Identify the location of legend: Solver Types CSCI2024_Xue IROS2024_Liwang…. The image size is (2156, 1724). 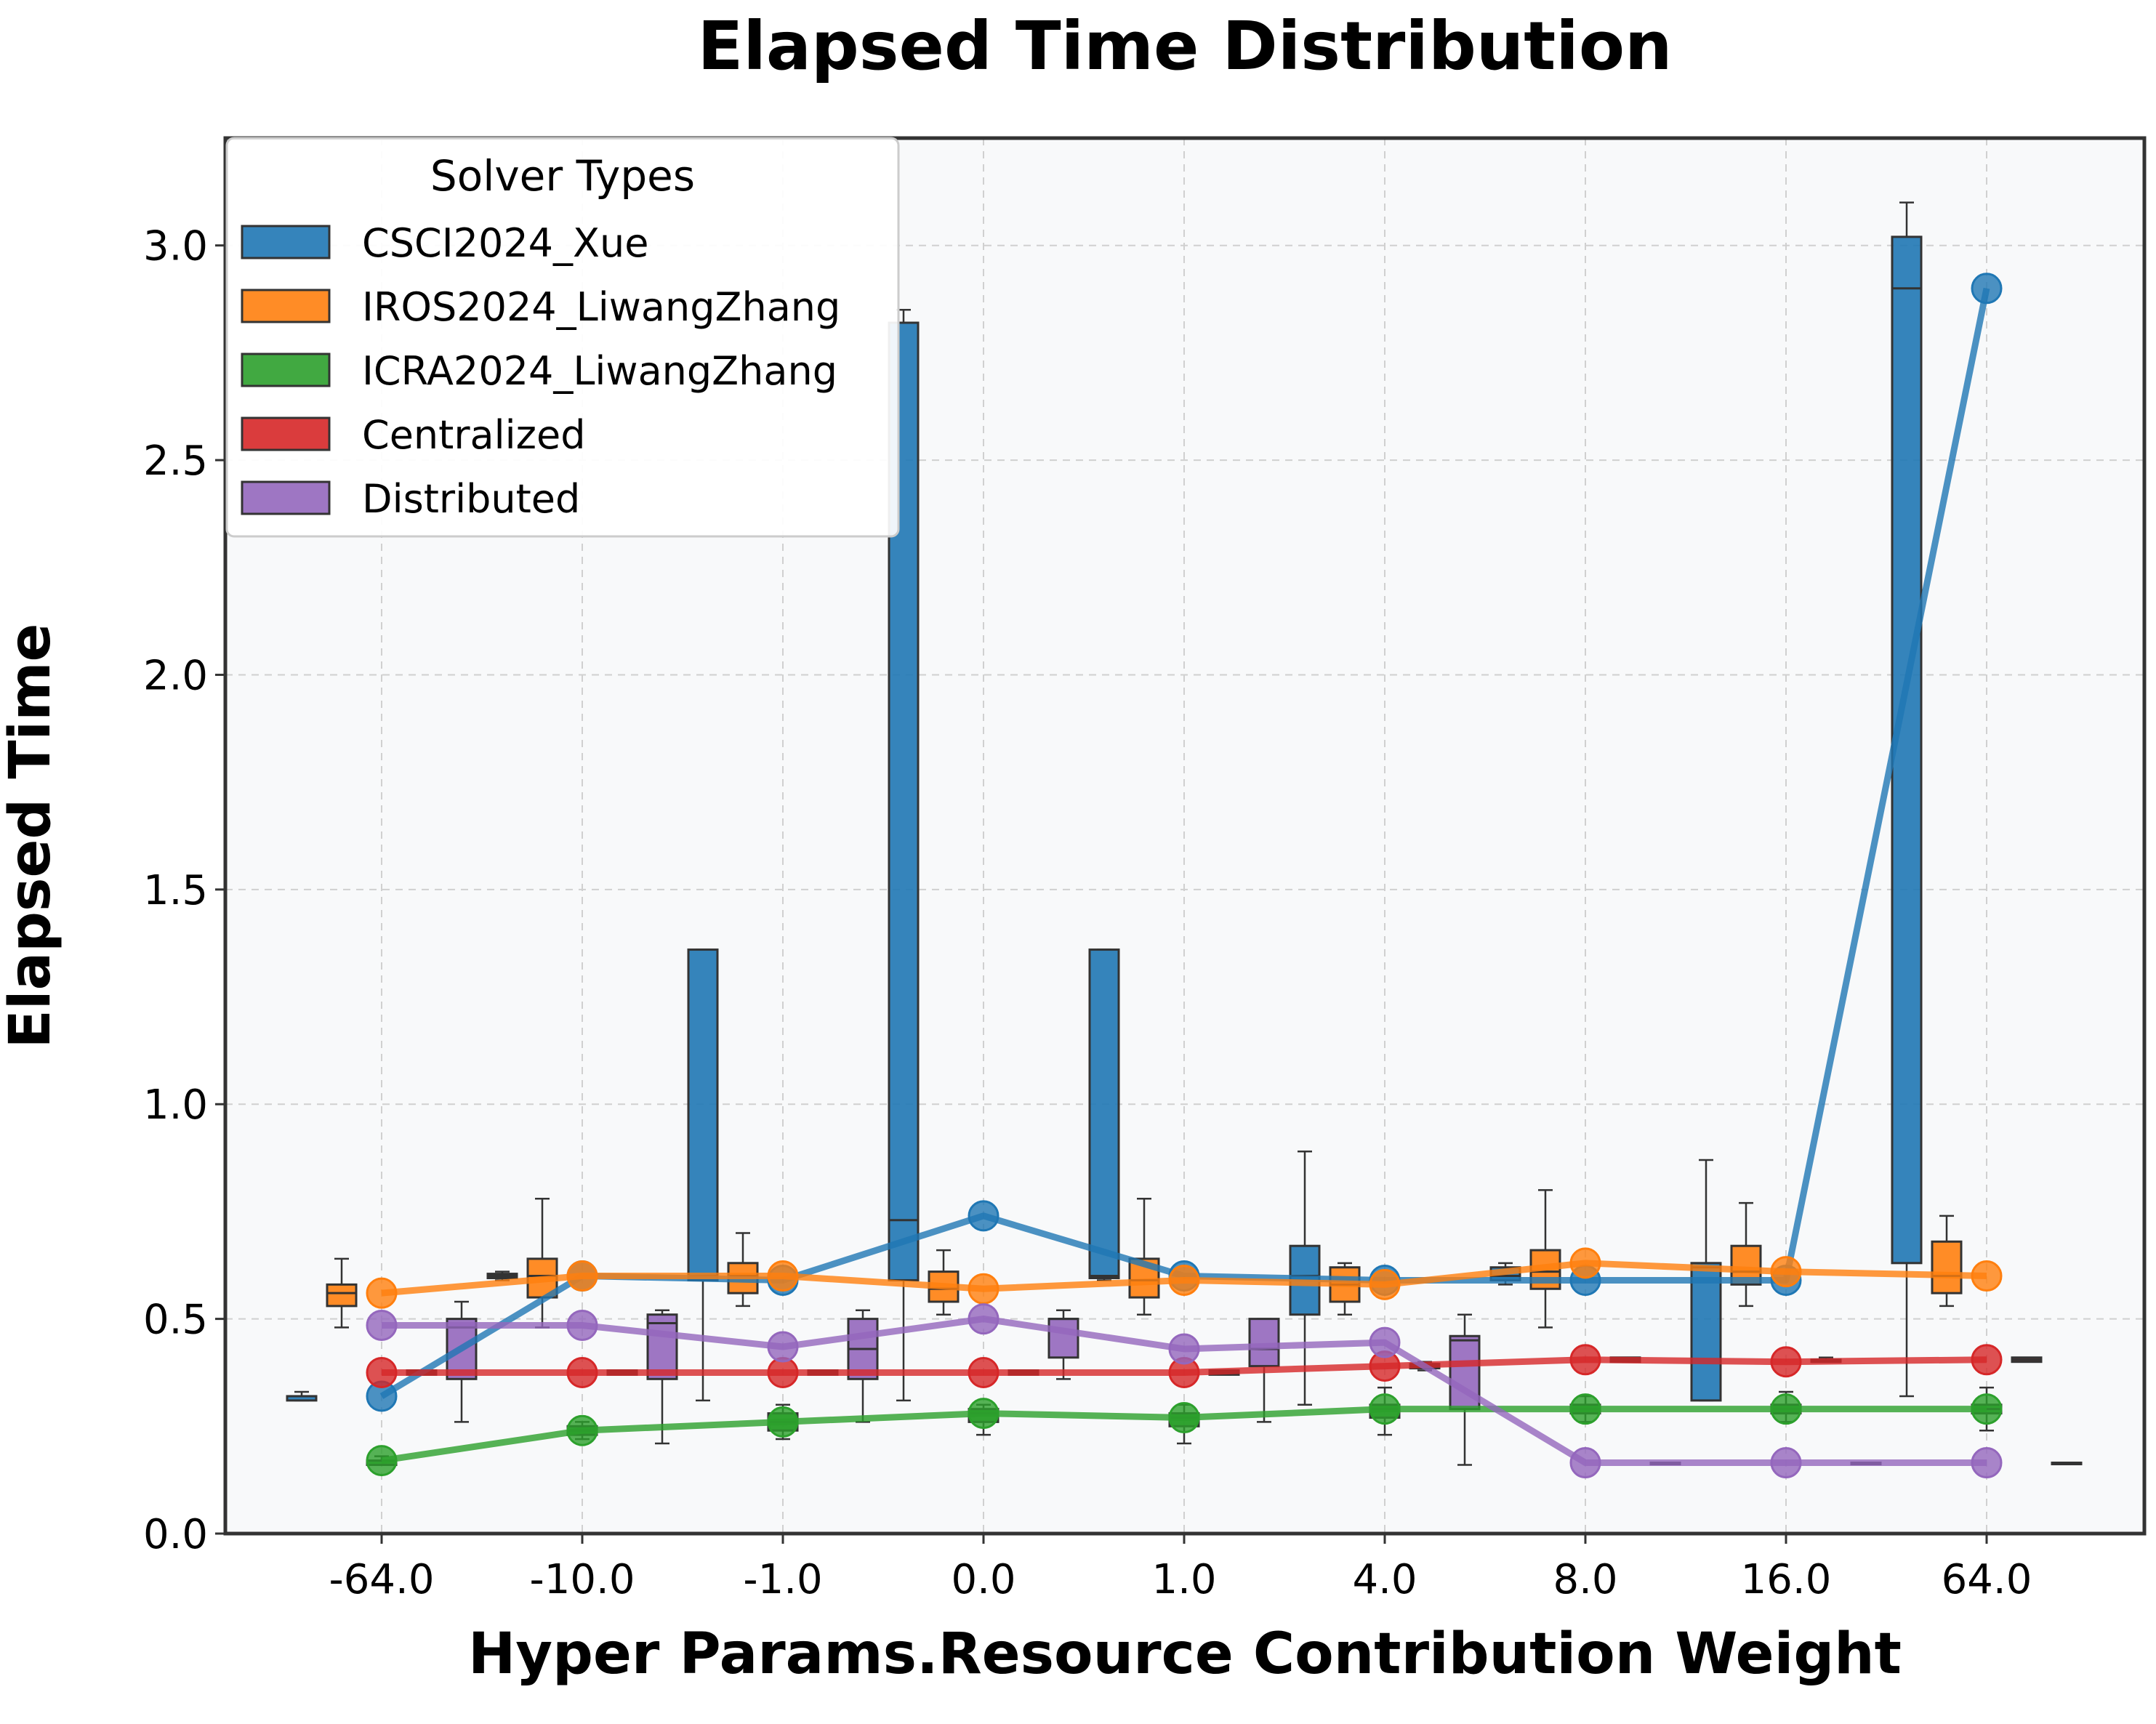
(562, 337).